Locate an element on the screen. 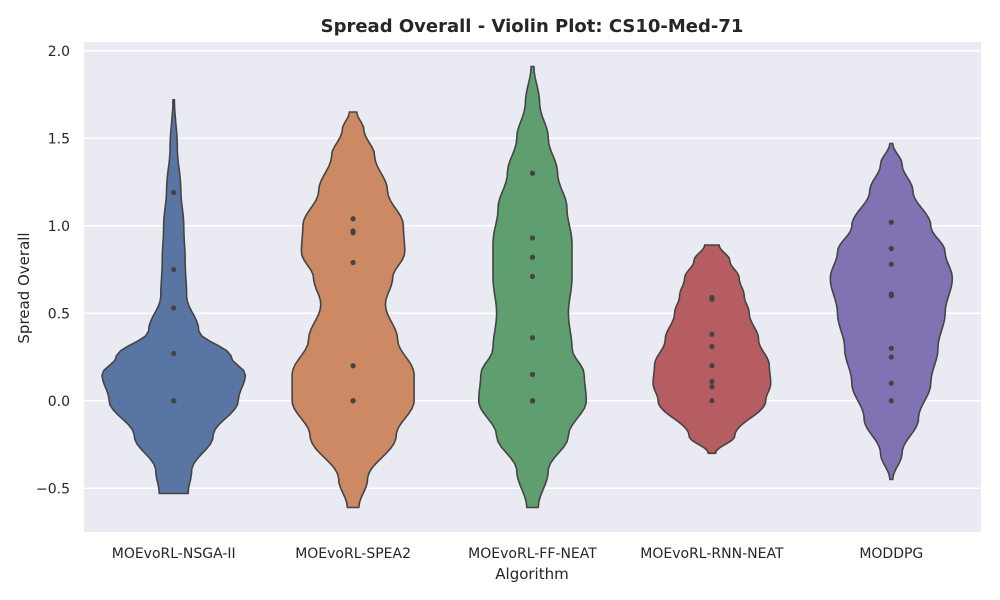  y-tick-label: 1.0 is located at coordinates (59, 227).